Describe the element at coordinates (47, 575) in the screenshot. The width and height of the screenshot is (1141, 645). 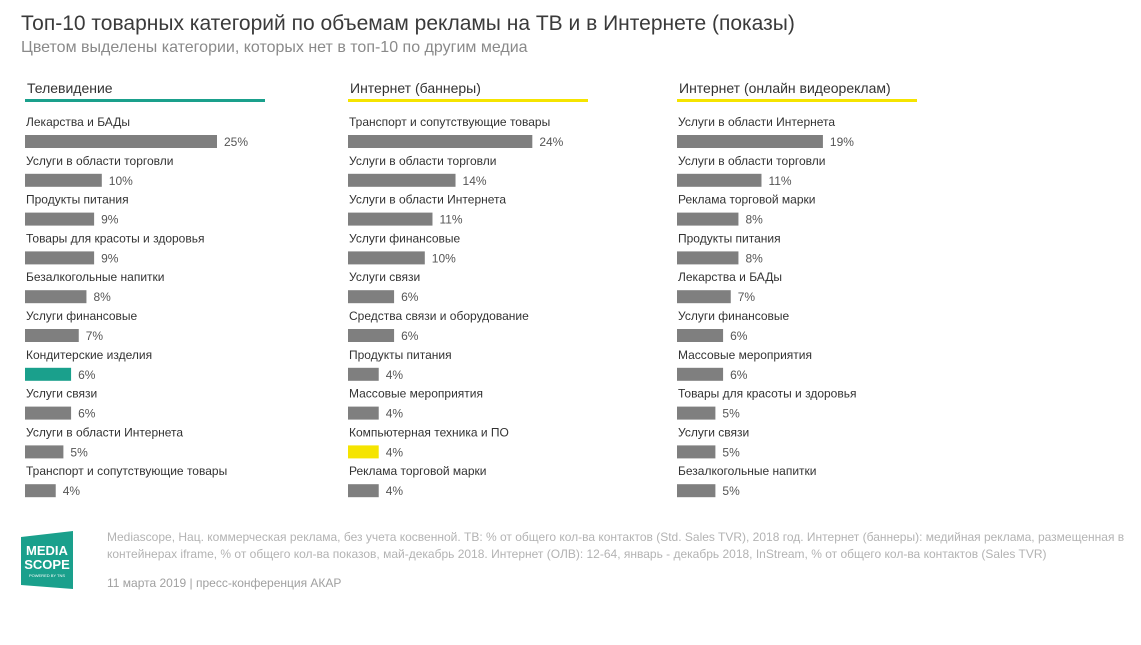
I see `logo-tagline: POWERED BY TNS` at that location.